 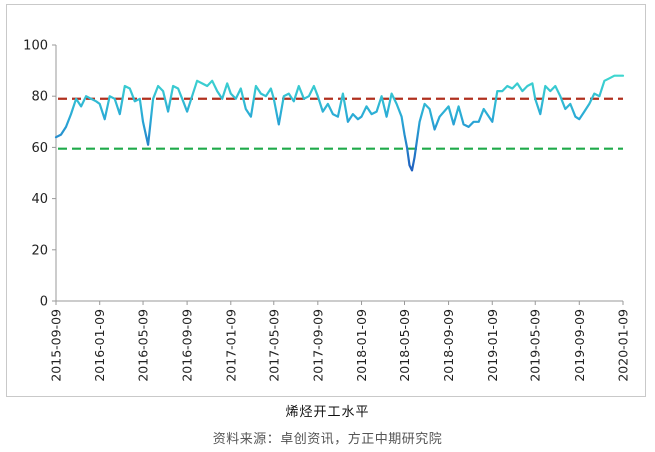 What do you see at coordinates (99, 345) in the screenshot?
I see `x-tick-label: 2016-01-09` at bounding box center [99, 345].